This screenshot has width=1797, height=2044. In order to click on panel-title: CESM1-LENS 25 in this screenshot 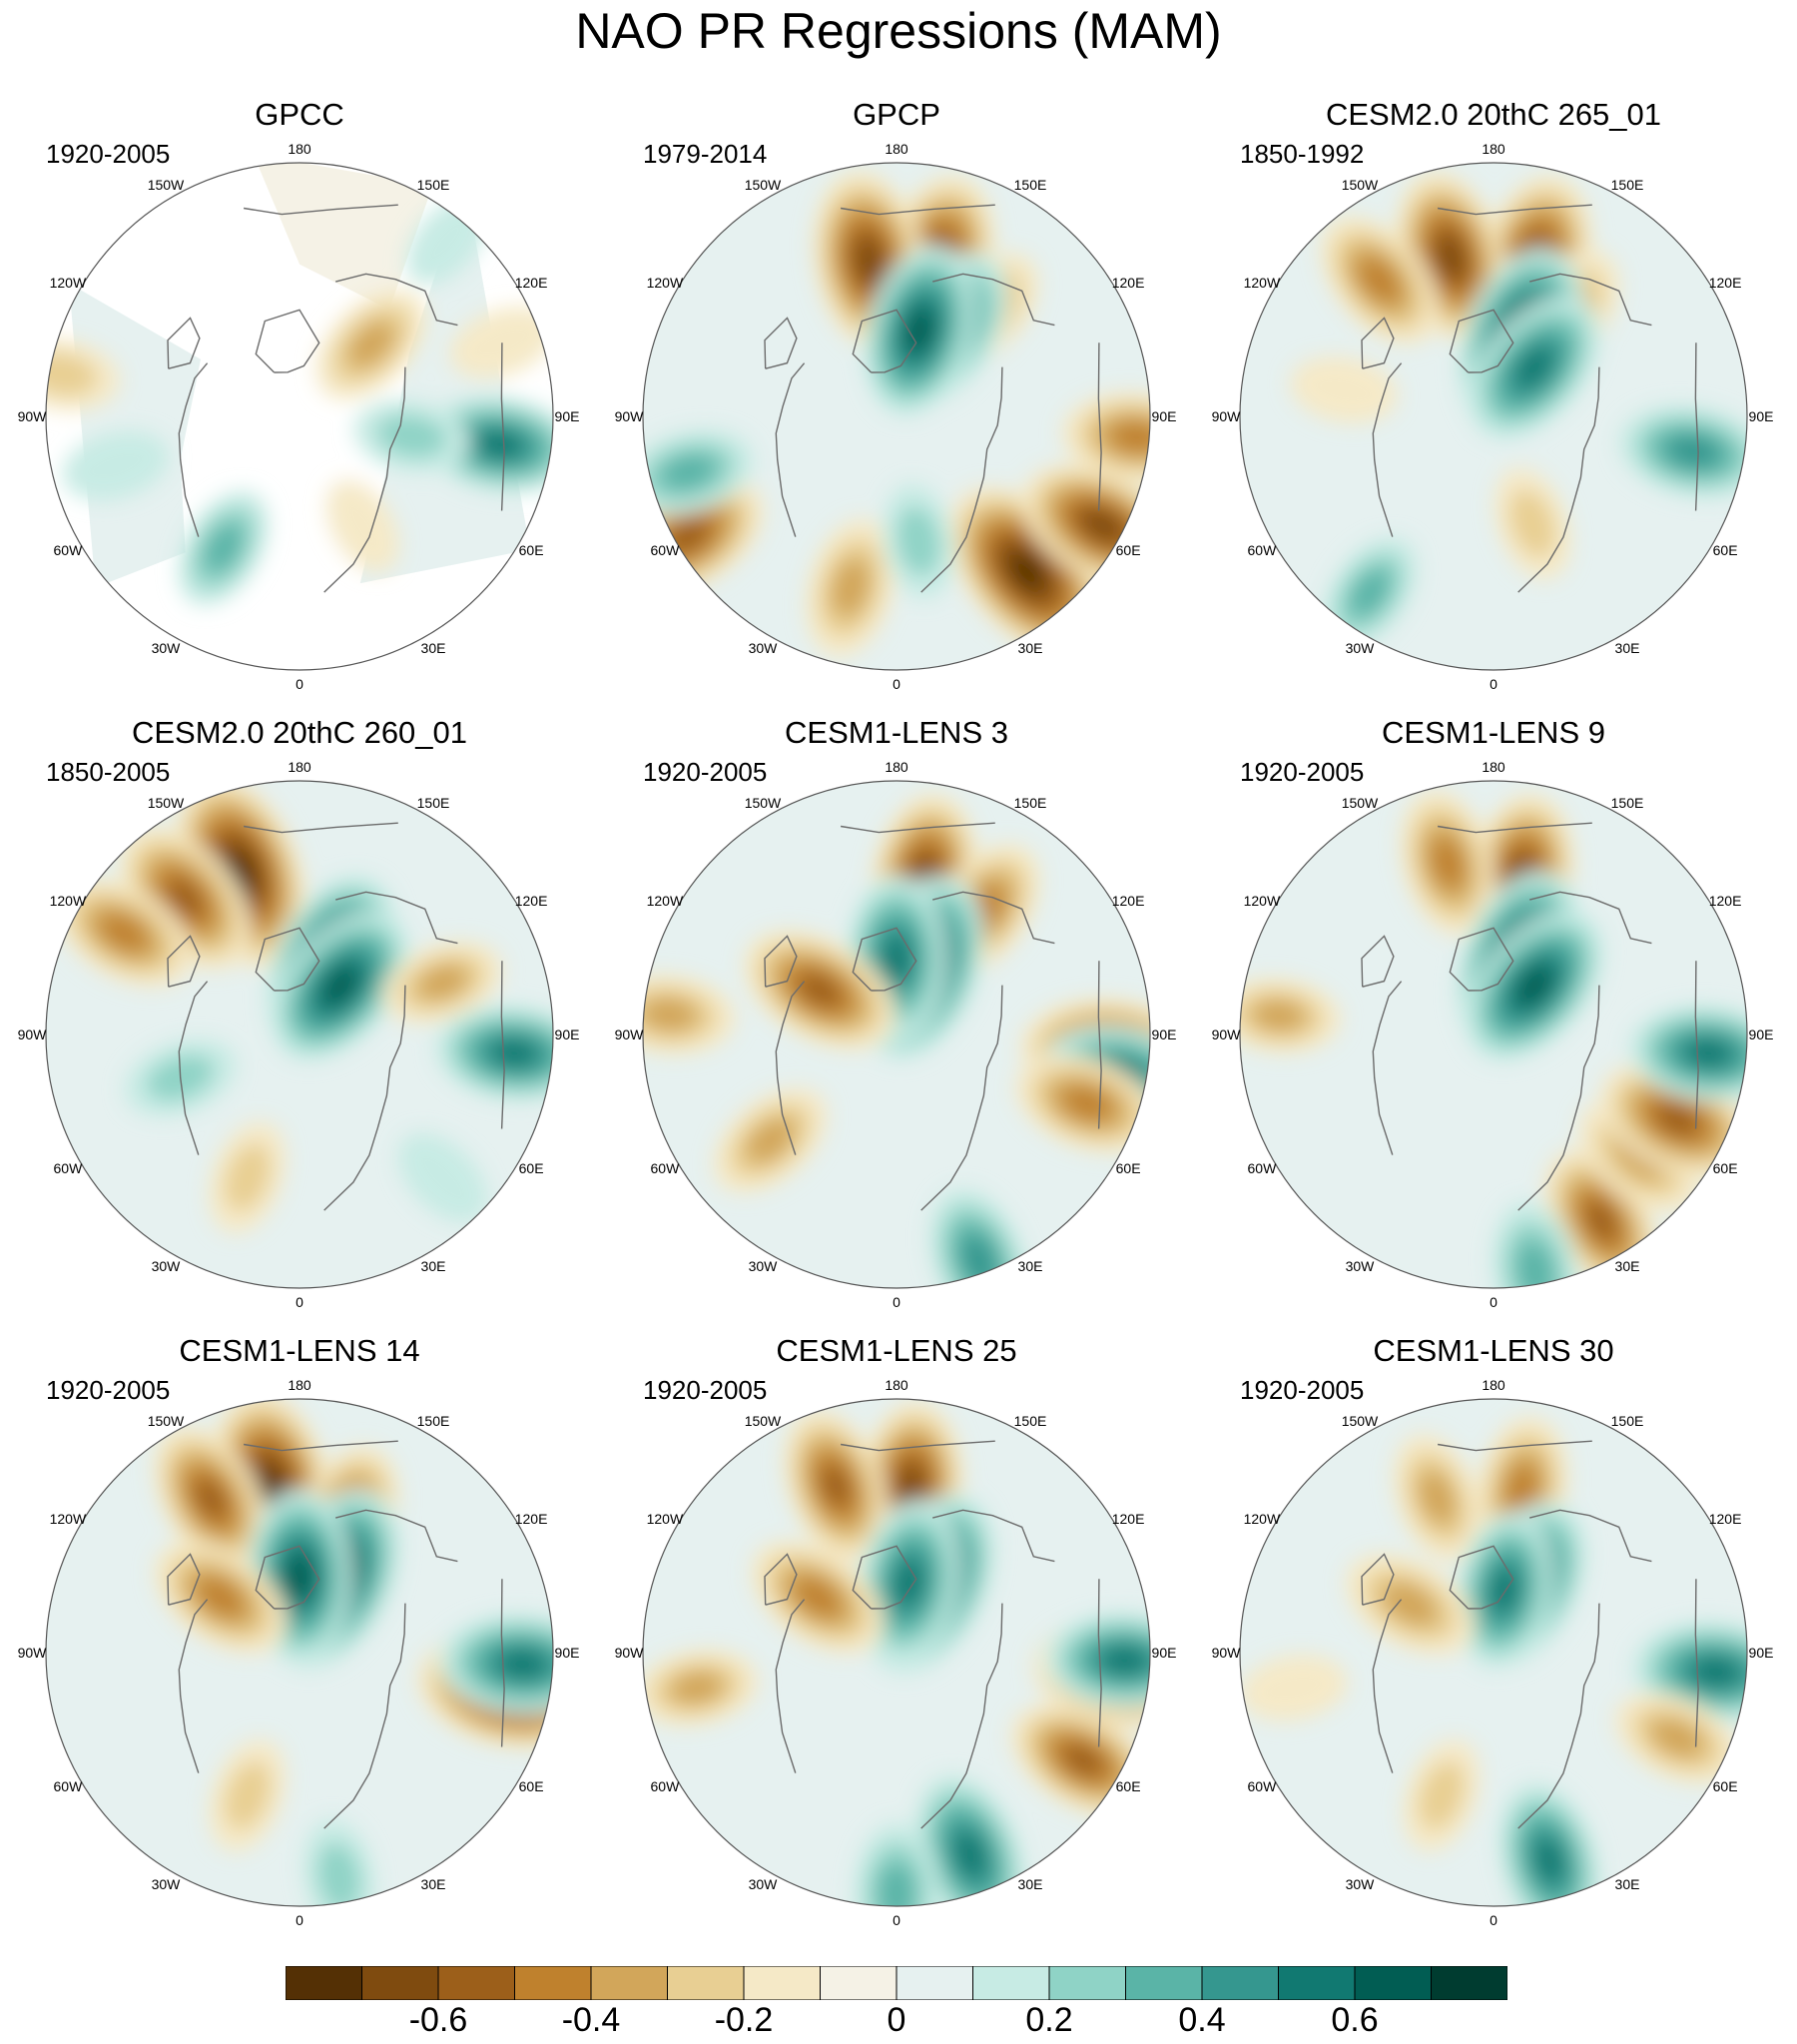, I will do `click(896, 1350)`.